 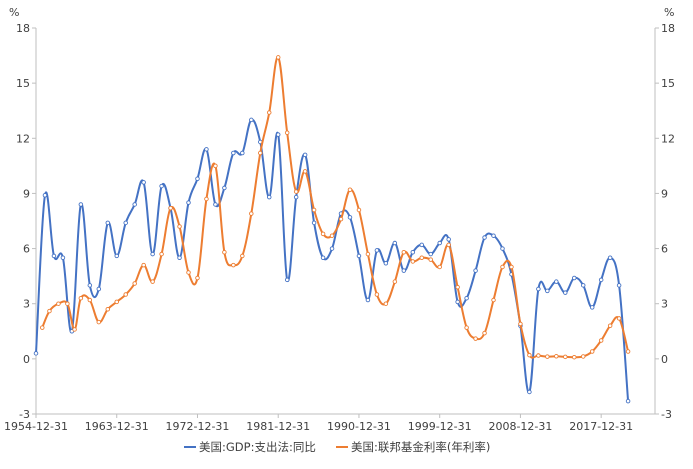 I want to click on legend: 美国:GDP:支出法:同比 美国:联邦基金利率(年利率), so click(x=337, y=447).